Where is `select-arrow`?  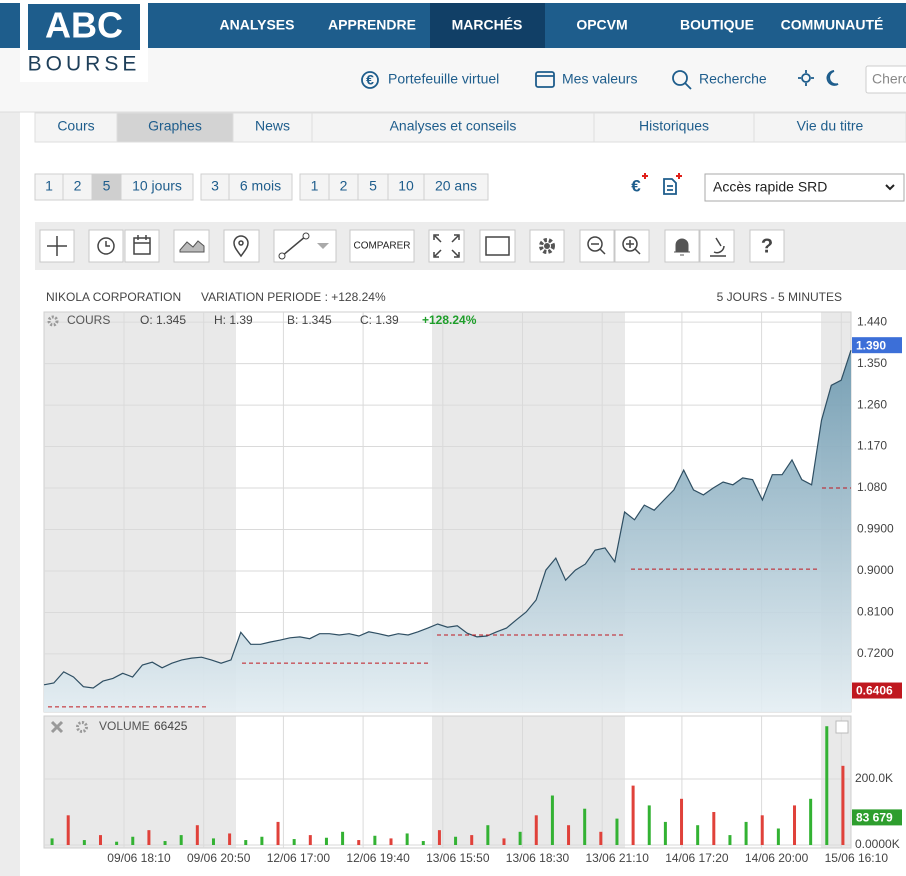
select-arrow is located at coordinates (890, 187).